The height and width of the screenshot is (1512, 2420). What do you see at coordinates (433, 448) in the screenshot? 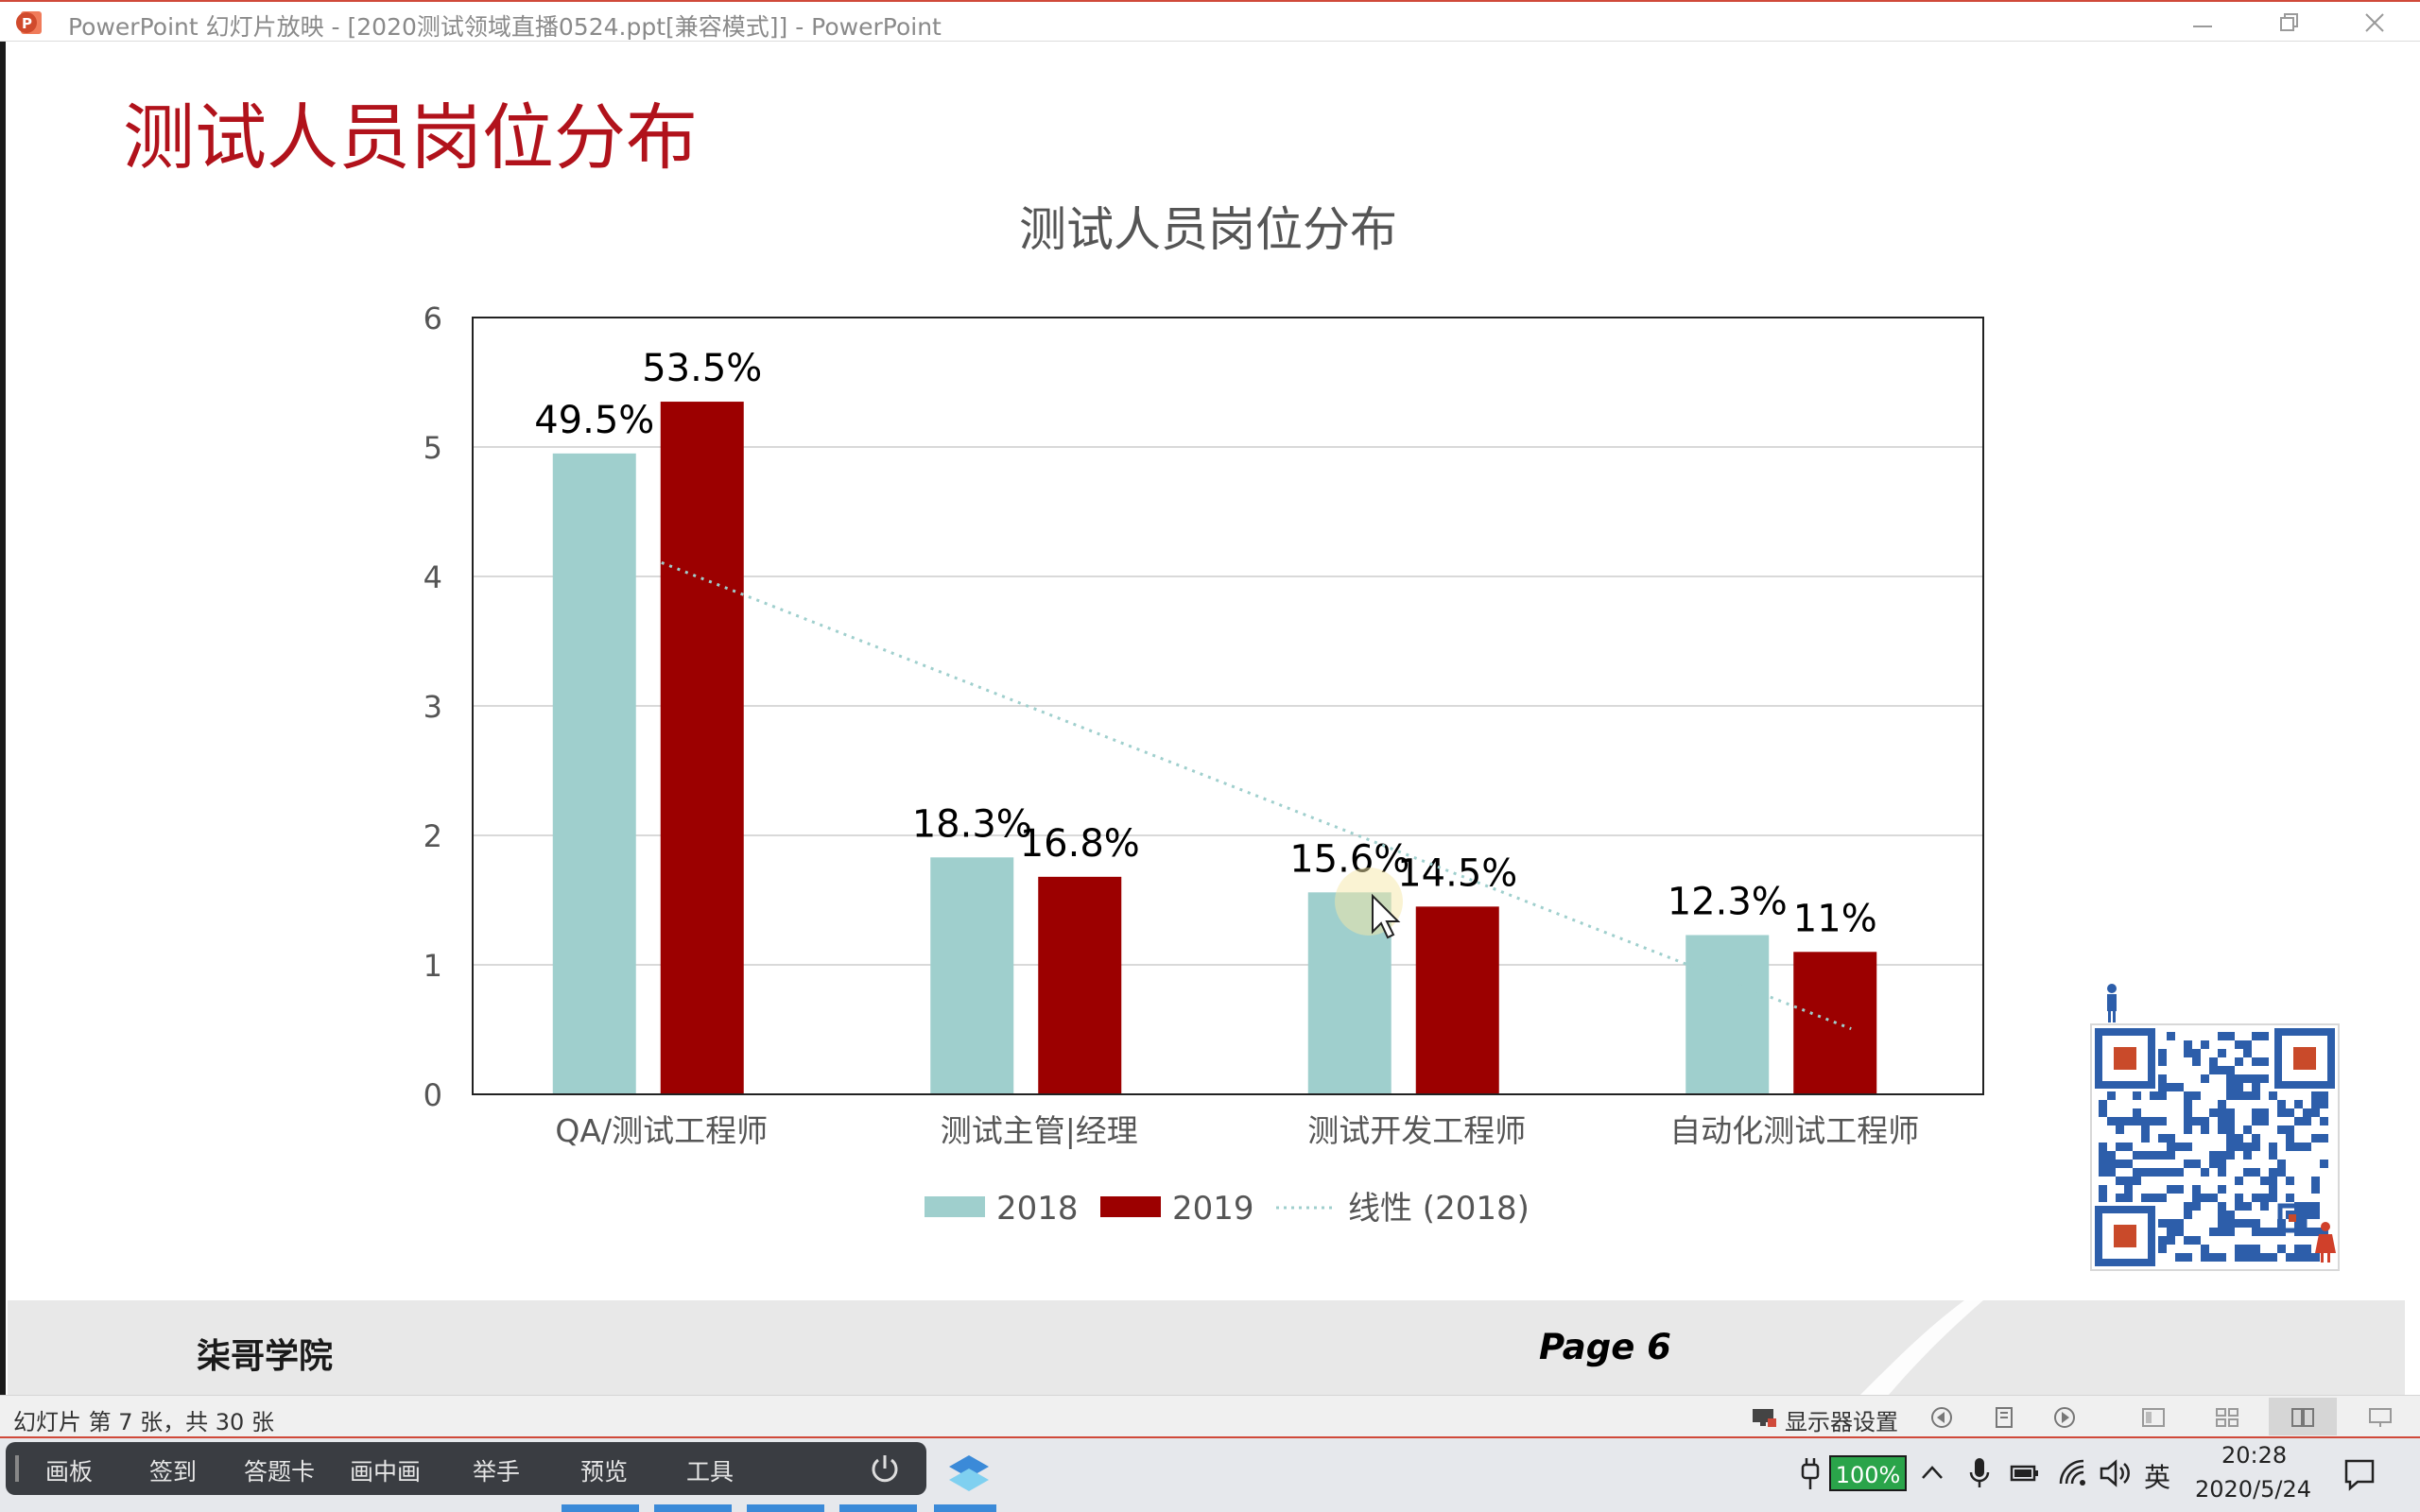
I see `y-tick-label: 5` at bounding box center [433, 448].